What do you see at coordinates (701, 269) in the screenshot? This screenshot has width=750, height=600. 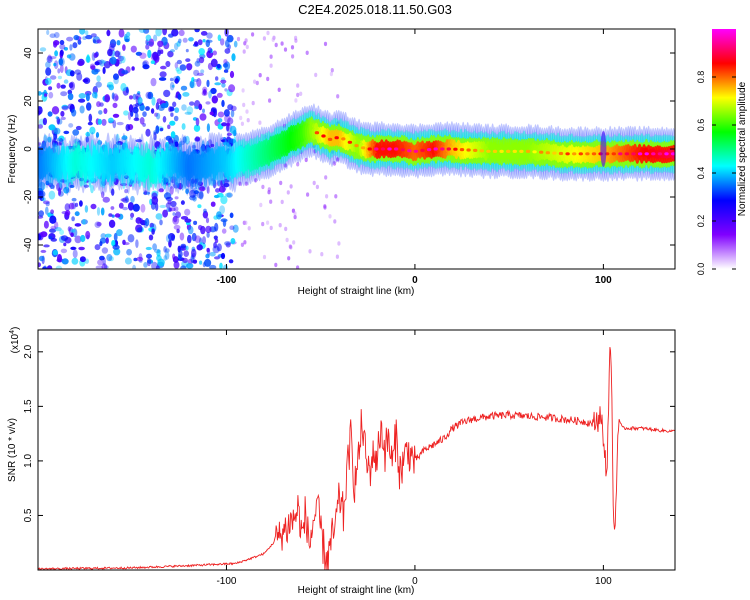 I see `colorbar-tick-label: 0.0` at bounding box center [701, 269].